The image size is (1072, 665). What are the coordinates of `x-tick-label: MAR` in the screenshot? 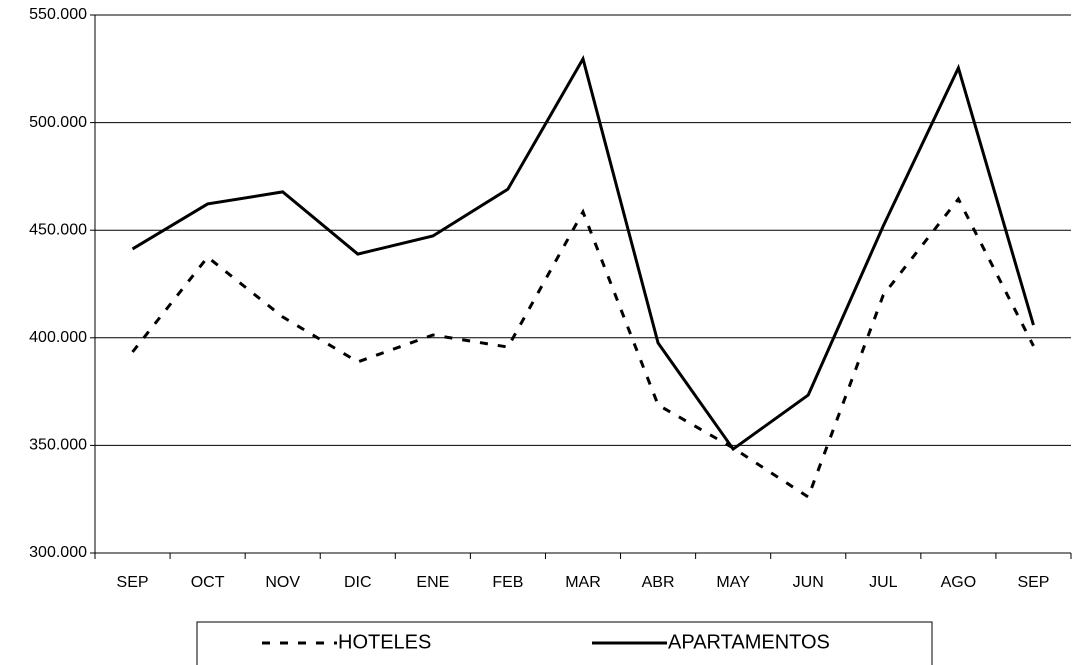 It's located at (583, 582).